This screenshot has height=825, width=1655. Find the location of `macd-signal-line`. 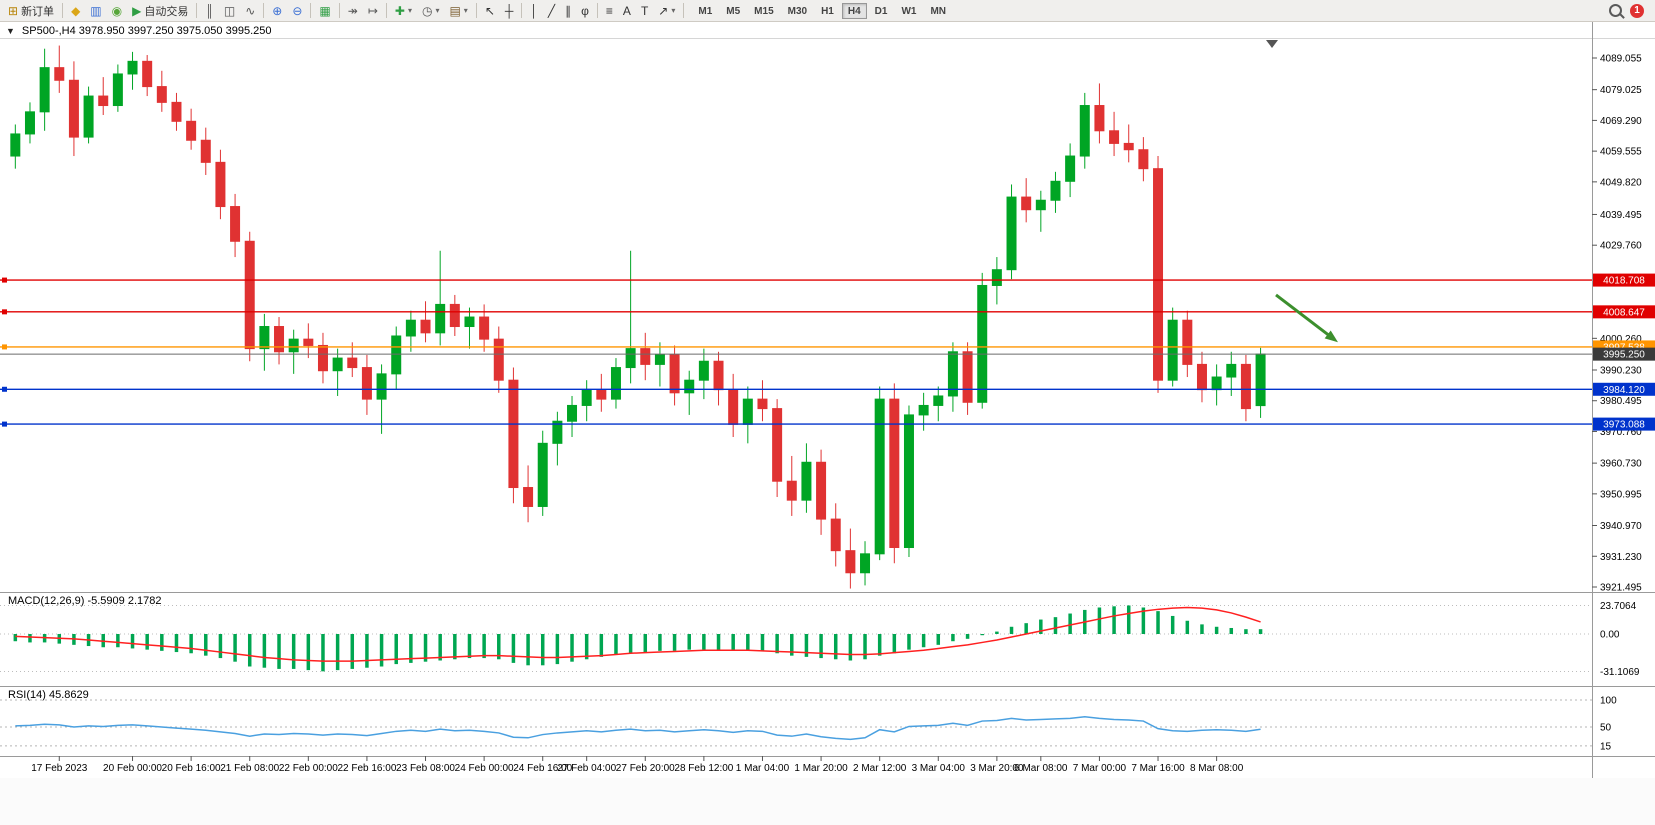

macd-signal-line is located at coordinates (638, 634).